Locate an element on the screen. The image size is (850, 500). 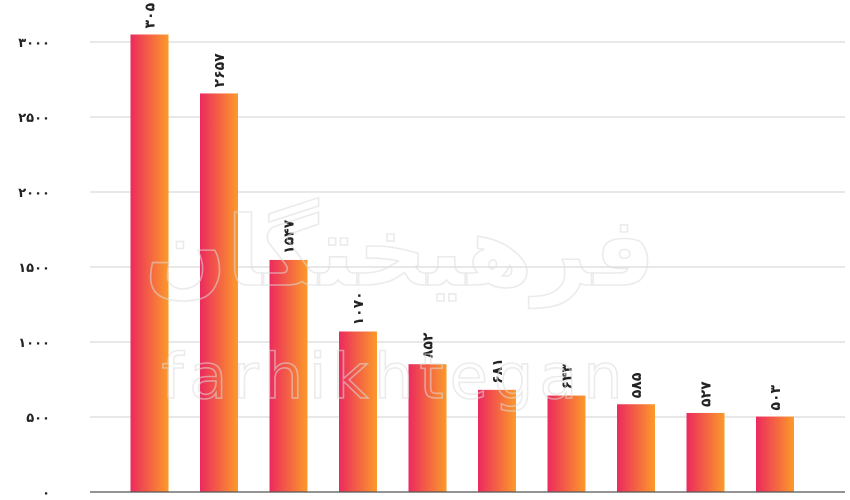
bar-value-label: ۳۰۵۰ is located at coordinates (151, 14).